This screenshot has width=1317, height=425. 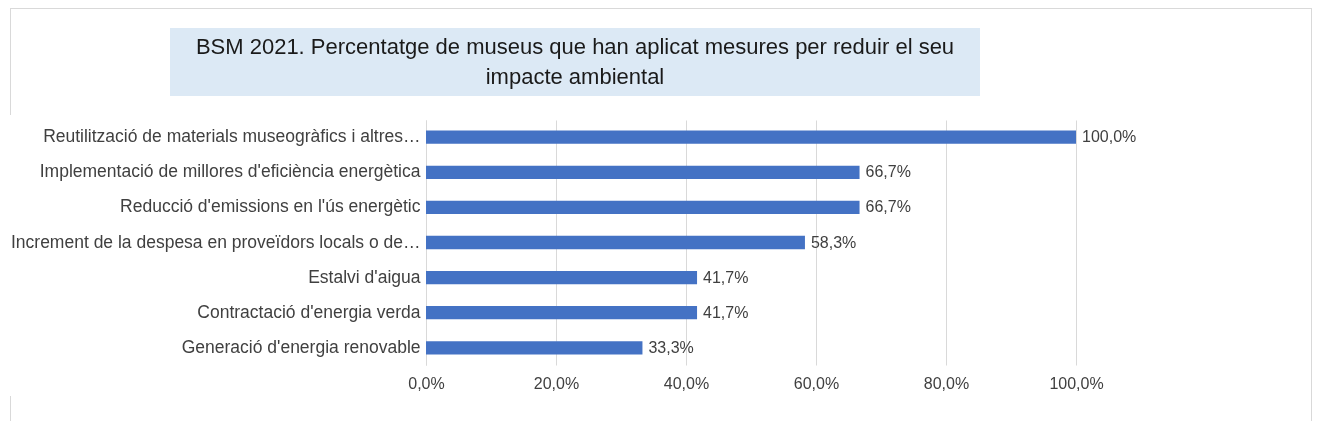 I want to click on x-tick-label: 40,0%, so click(x=686, y=383).